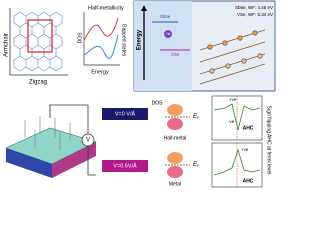 This screenshot has width=320, height=240. Describe the element at coordinates (175, 184) in the screenshot. I see `metal-label: Metal` at that location.